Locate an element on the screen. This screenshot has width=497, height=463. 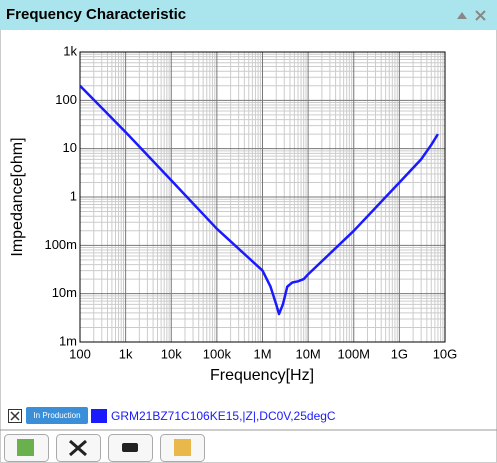
x-tick-label: 100k is located at coordinates (217, 353).